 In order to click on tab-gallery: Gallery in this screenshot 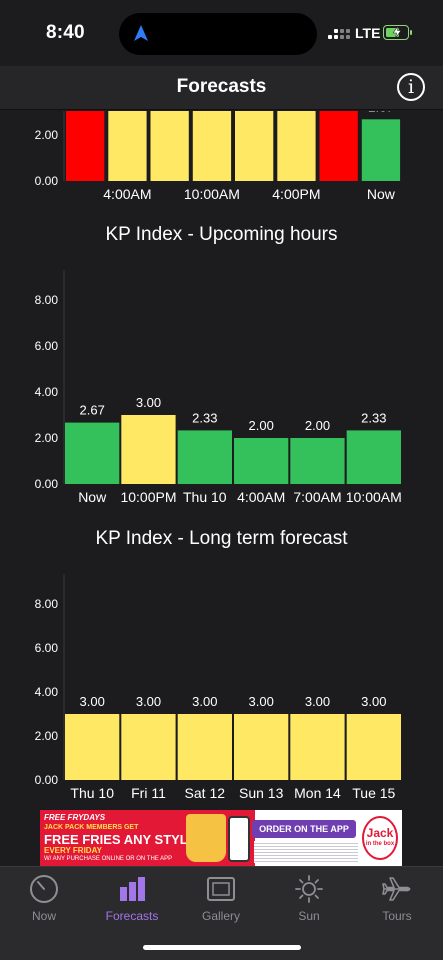, I will do `click(221, 898)`.